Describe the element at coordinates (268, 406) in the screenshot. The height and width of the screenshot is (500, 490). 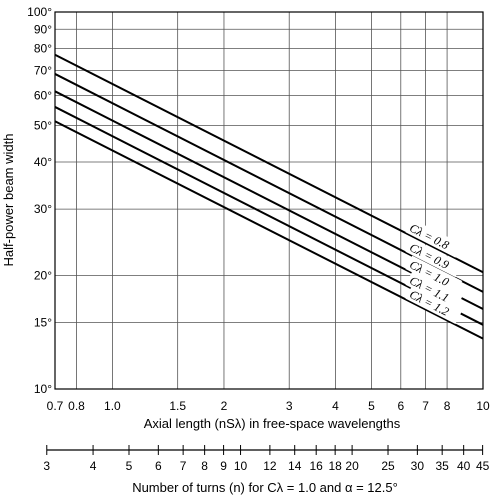
I see `x-tick-labels: 0.7 0.8 1.0 1.5 2 3 4 5 6 7 8 10` at that location.